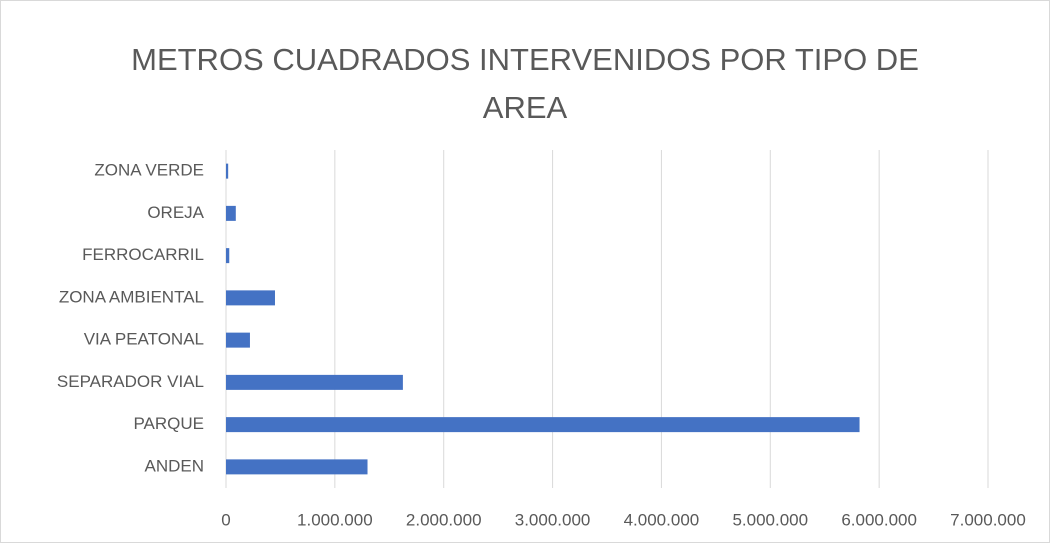 Image resolution: width=1051 pixels, height=544 pixels. I want to click on y-tick-label: PARQUE, so click(168, 423).